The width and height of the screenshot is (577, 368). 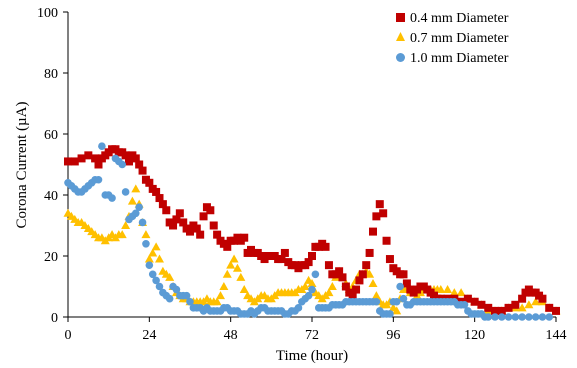 I want to click on legend-triangle-marker, so click(x=400, y=36).